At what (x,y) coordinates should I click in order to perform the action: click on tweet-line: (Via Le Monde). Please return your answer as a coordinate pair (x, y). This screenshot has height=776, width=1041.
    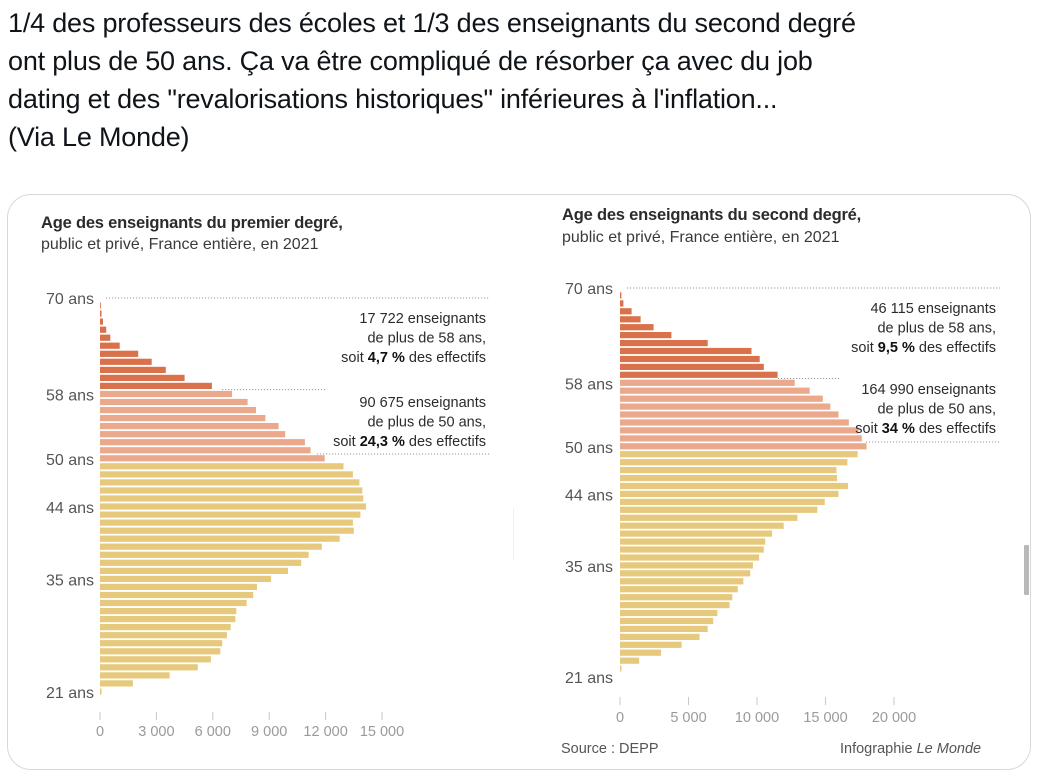
    Looking at the image, I should click on (99, 137).